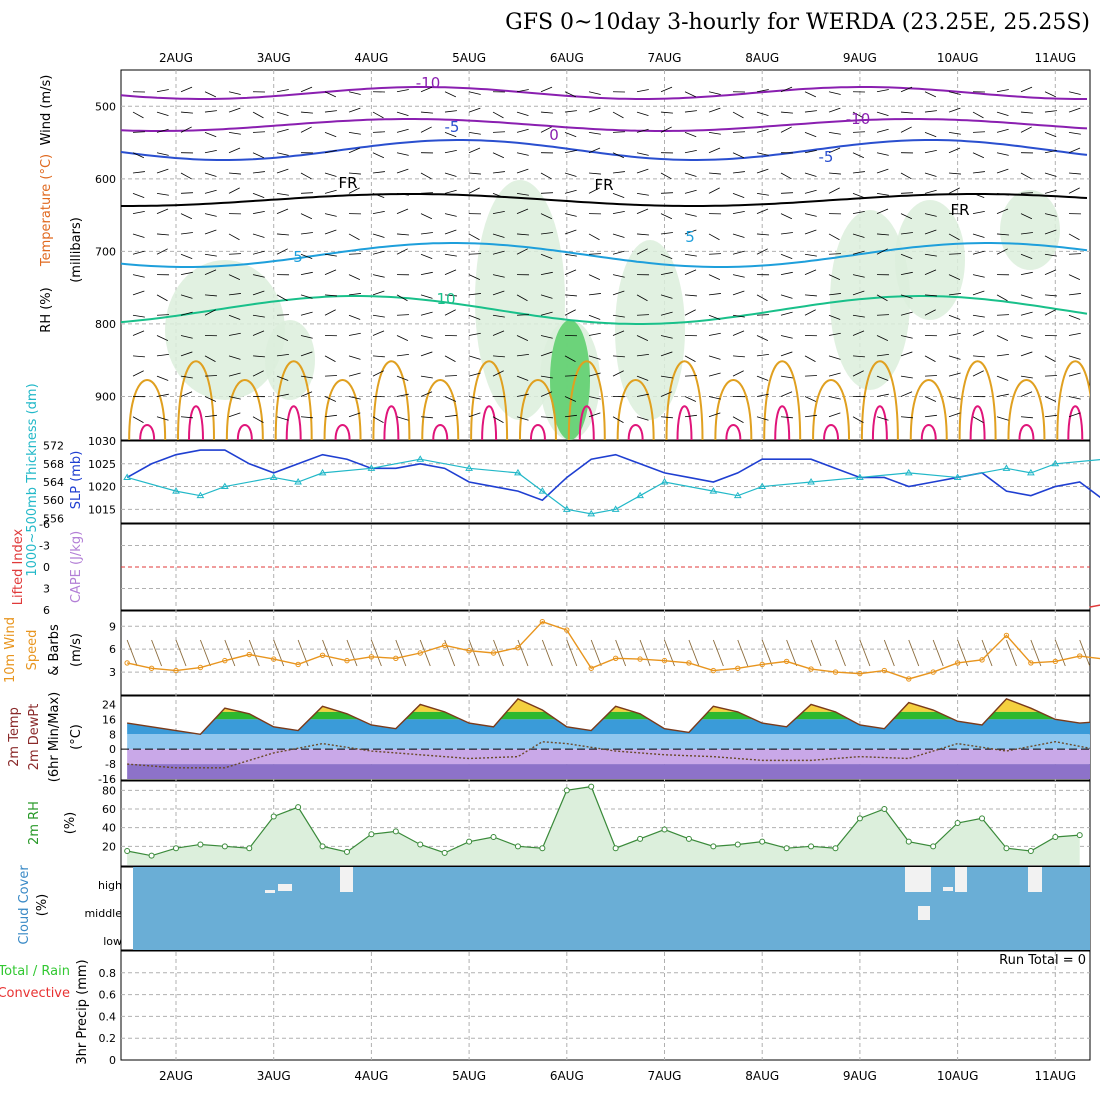 The image size is (1100, 1100). Describe the element at coordinates (53, 500) in the screenshot. I see `thickness-tick: 560` at that location.